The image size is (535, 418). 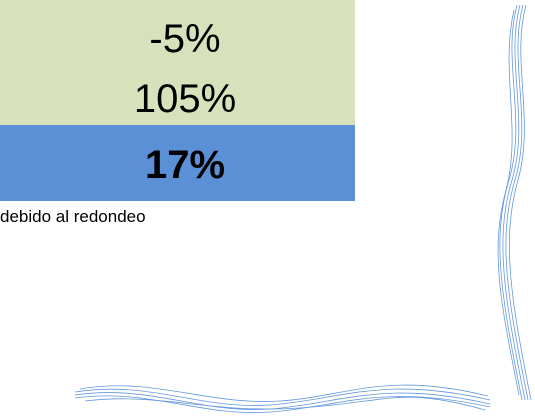 I want to click on footnote: debido al redondeo, so click(x=73, y=216).